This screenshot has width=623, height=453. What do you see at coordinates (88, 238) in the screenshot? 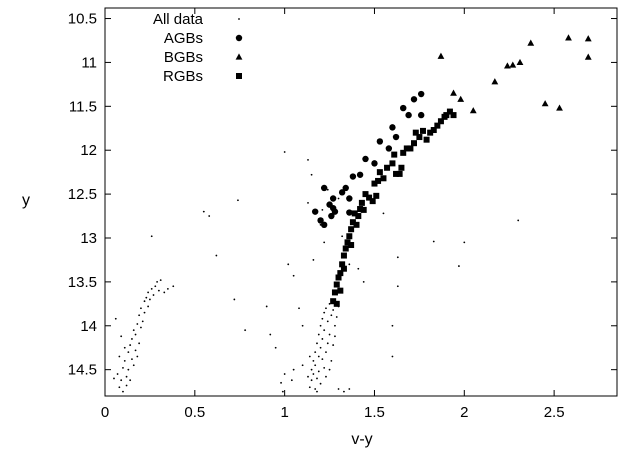
I see `y-tick-label: 13` at bounding box center [88, 238].